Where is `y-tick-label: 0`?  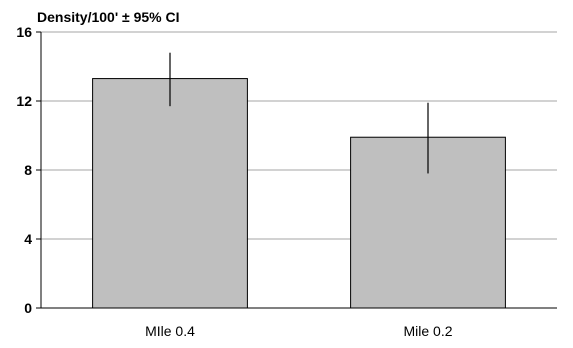 y-tick-label: 0 is located at coordinates (28, 308).